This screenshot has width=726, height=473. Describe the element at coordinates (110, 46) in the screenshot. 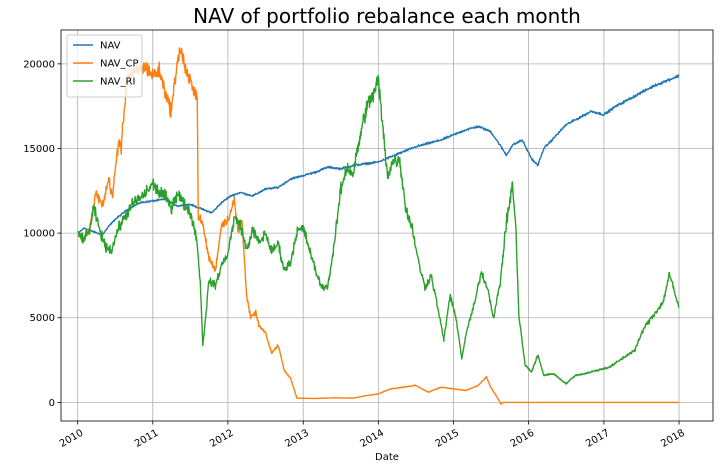

I see `legend-label-nav: NAV` at that location.